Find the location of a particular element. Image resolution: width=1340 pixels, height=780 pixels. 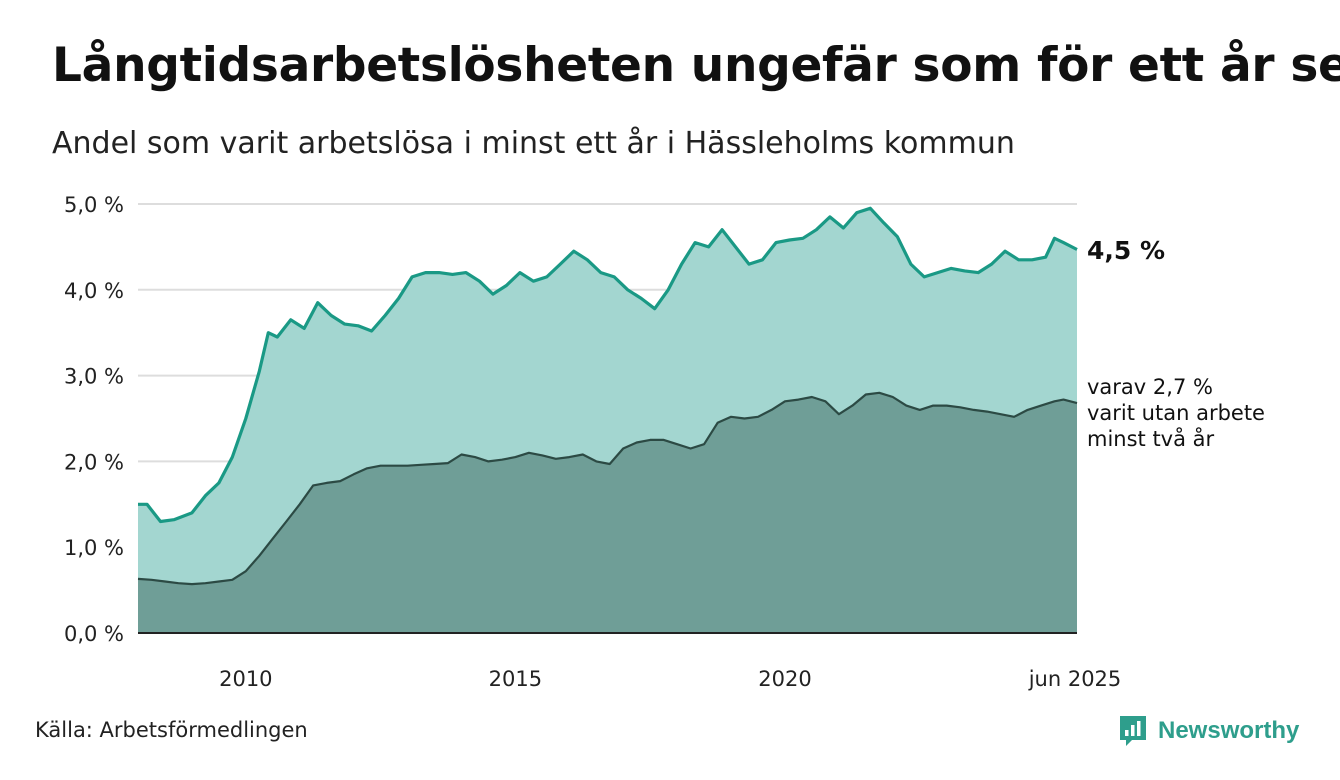

brand-logo: Newsworthy is located at coordinates (1208, 731).